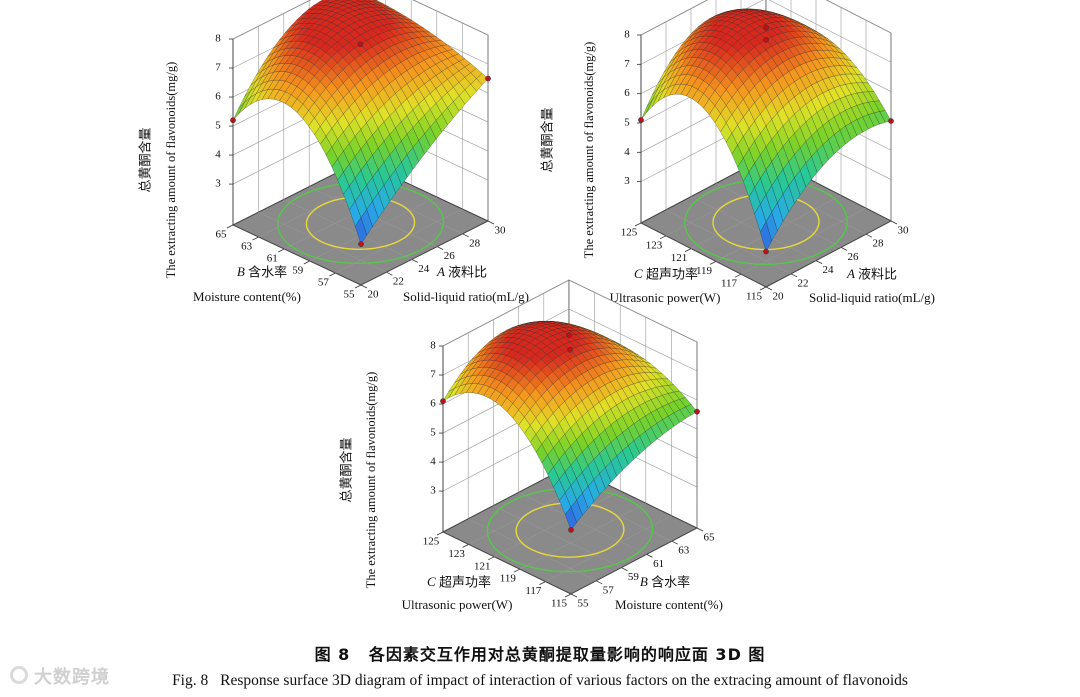  I want to click on left-axis-tick-label: 125, so click(431, 542).